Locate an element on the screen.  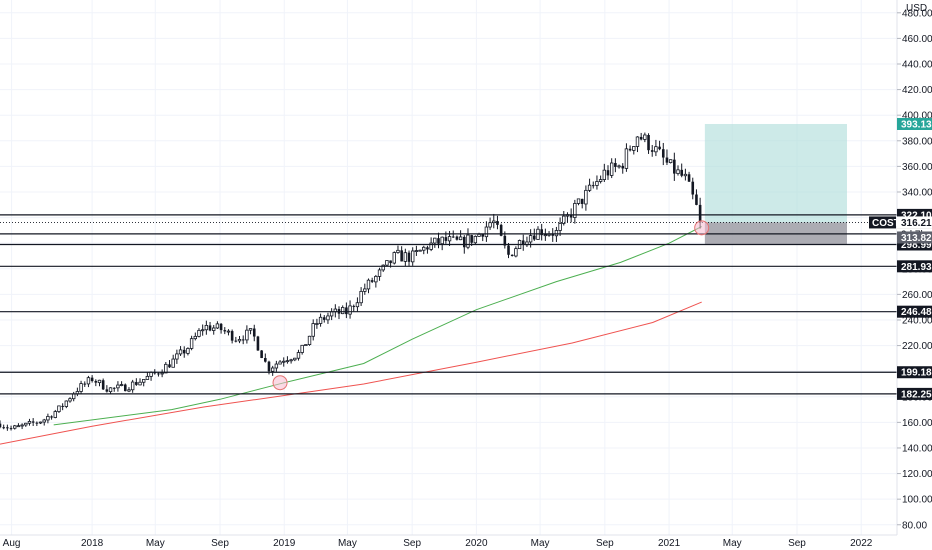
profit-zone is located at coordinates (775, 173).